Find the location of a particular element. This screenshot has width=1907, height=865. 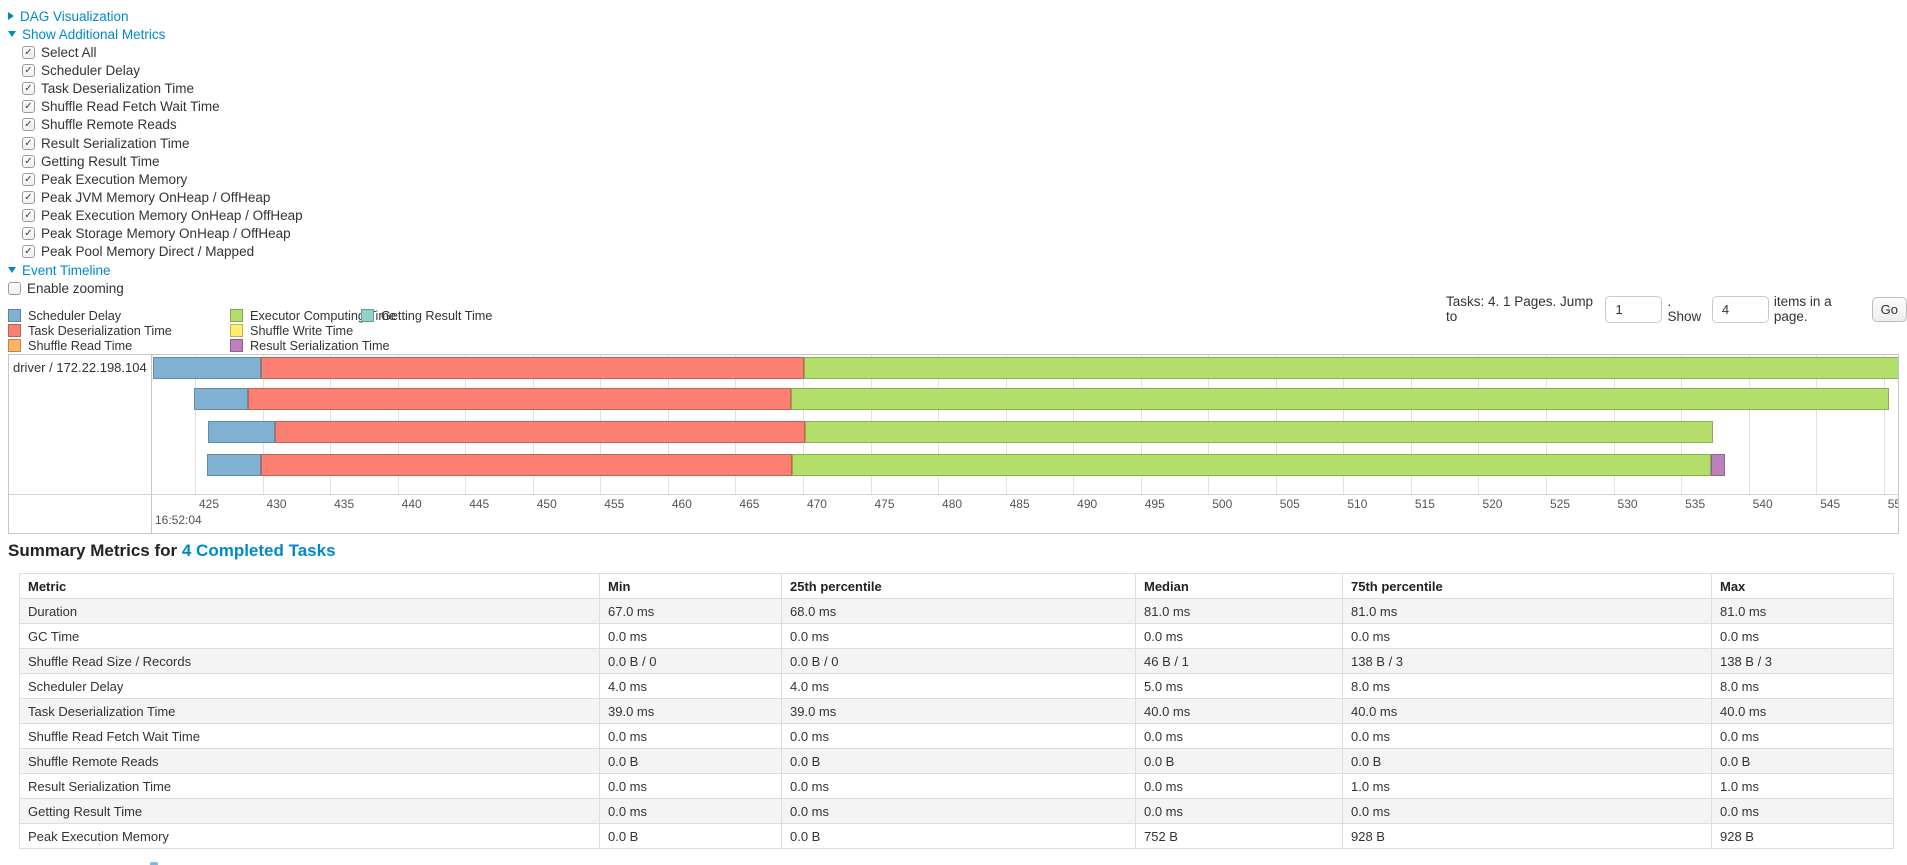

metric-value-cell: 68.0 ms is located at coordinates (958, 611).